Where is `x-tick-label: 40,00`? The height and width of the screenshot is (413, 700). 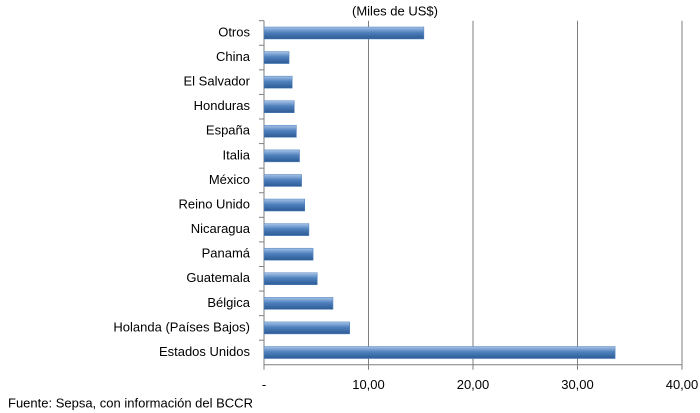 x-tick-label: 40,00 is located at coordinates (682, 384).